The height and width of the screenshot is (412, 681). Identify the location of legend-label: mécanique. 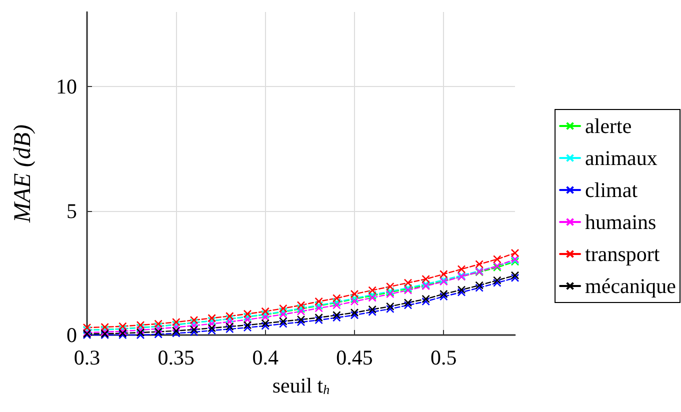
(630, 286).